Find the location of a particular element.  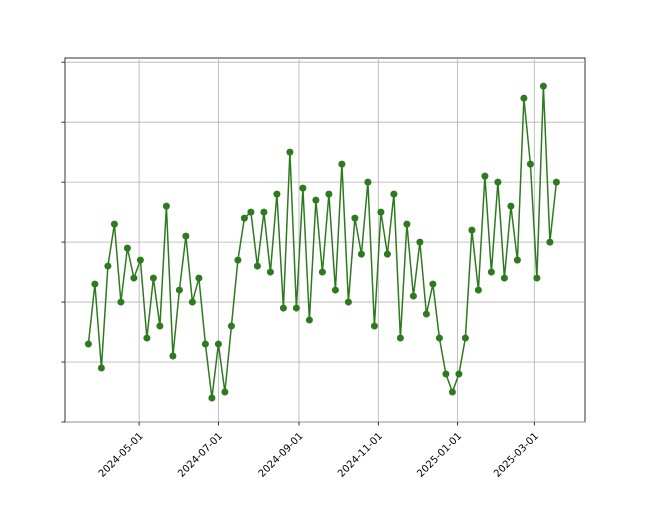

x-tick-label: 2024-07-01 is located at coordinates (200, 455).